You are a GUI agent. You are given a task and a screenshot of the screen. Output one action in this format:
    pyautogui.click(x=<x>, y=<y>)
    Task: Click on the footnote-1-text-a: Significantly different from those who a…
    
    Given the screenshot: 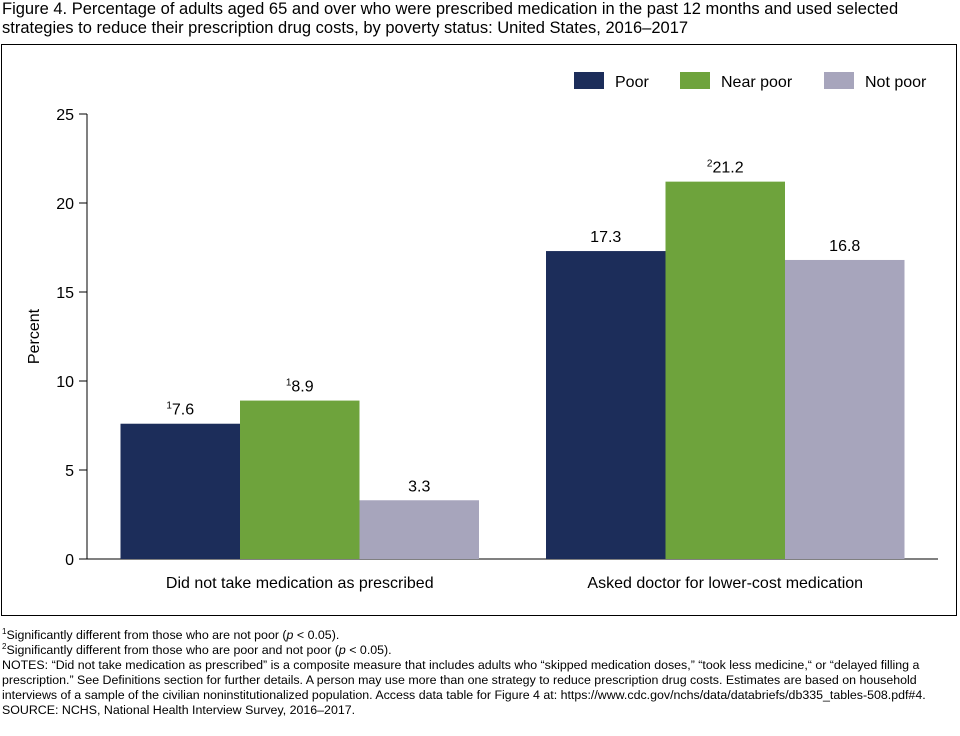 What is the action you would take?
    pyautogui.click(x=146, y=635)
    